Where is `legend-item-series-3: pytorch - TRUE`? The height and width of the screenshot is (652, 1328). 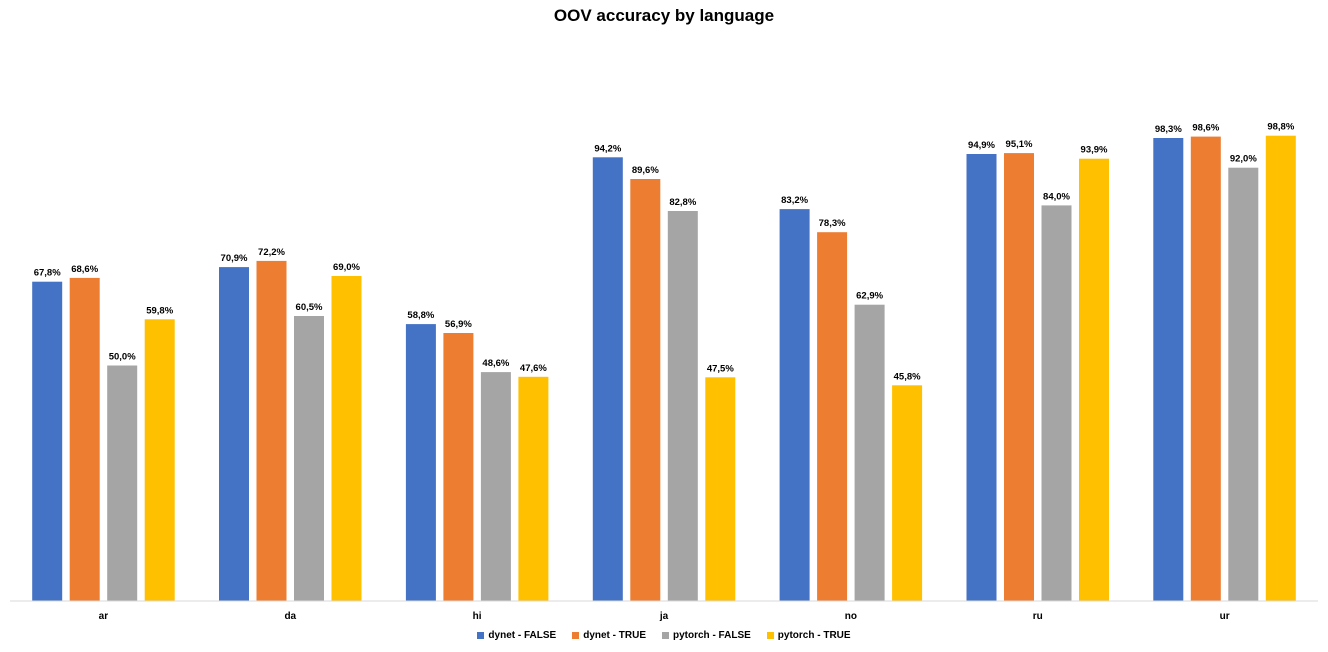
legend-item-series-3: pytorch - TRUE is located at coordinates (808, 635).